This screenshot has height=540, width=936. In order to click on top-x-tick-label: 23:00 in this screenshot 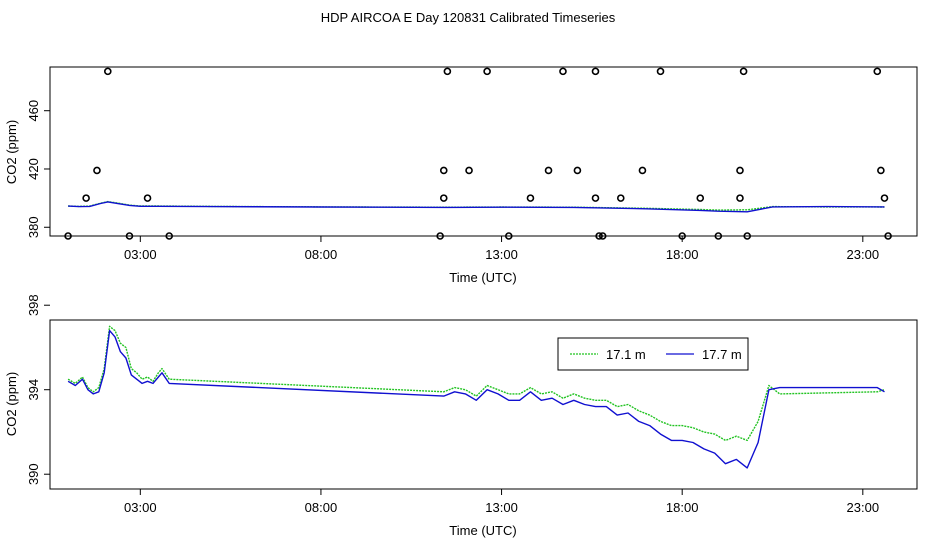, I will do `click(863, 254)`.